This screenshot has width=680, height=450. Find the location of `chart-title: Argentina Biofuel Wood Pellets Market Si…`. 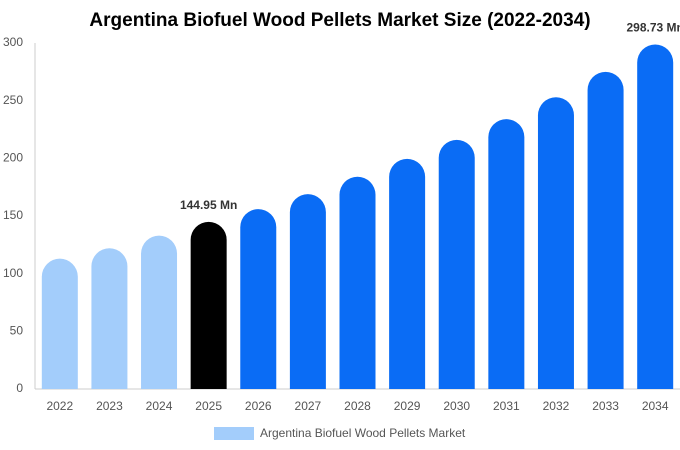

chart-title: Argentina Biofuel Wood Pellets Market Si… is located at coordinates (339, 20).